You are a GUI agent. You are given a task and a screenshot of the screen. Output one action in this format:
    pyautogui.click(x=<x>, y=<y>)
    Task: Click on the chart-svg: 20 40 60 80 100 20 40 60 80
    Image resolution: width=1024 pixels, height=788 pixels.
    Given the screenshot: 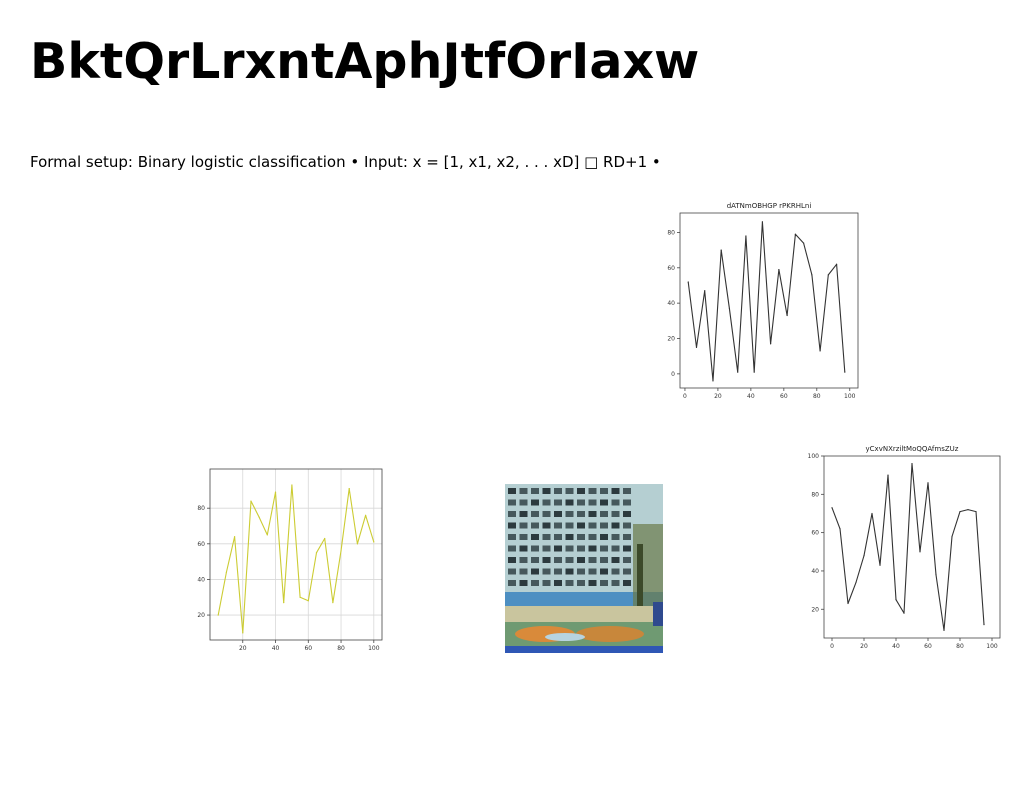 What is the action you would take?
    pyautogui.click(x=290, y=560)
    